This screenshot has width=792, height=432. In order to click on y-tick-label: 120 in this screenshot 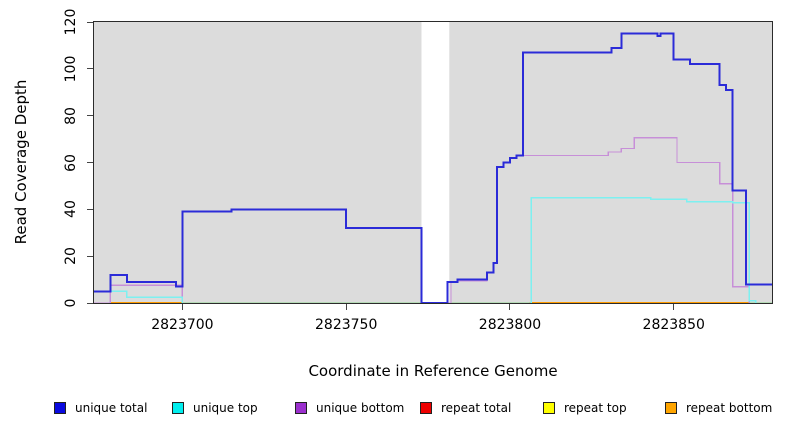, I will do `click(71, 22)`.